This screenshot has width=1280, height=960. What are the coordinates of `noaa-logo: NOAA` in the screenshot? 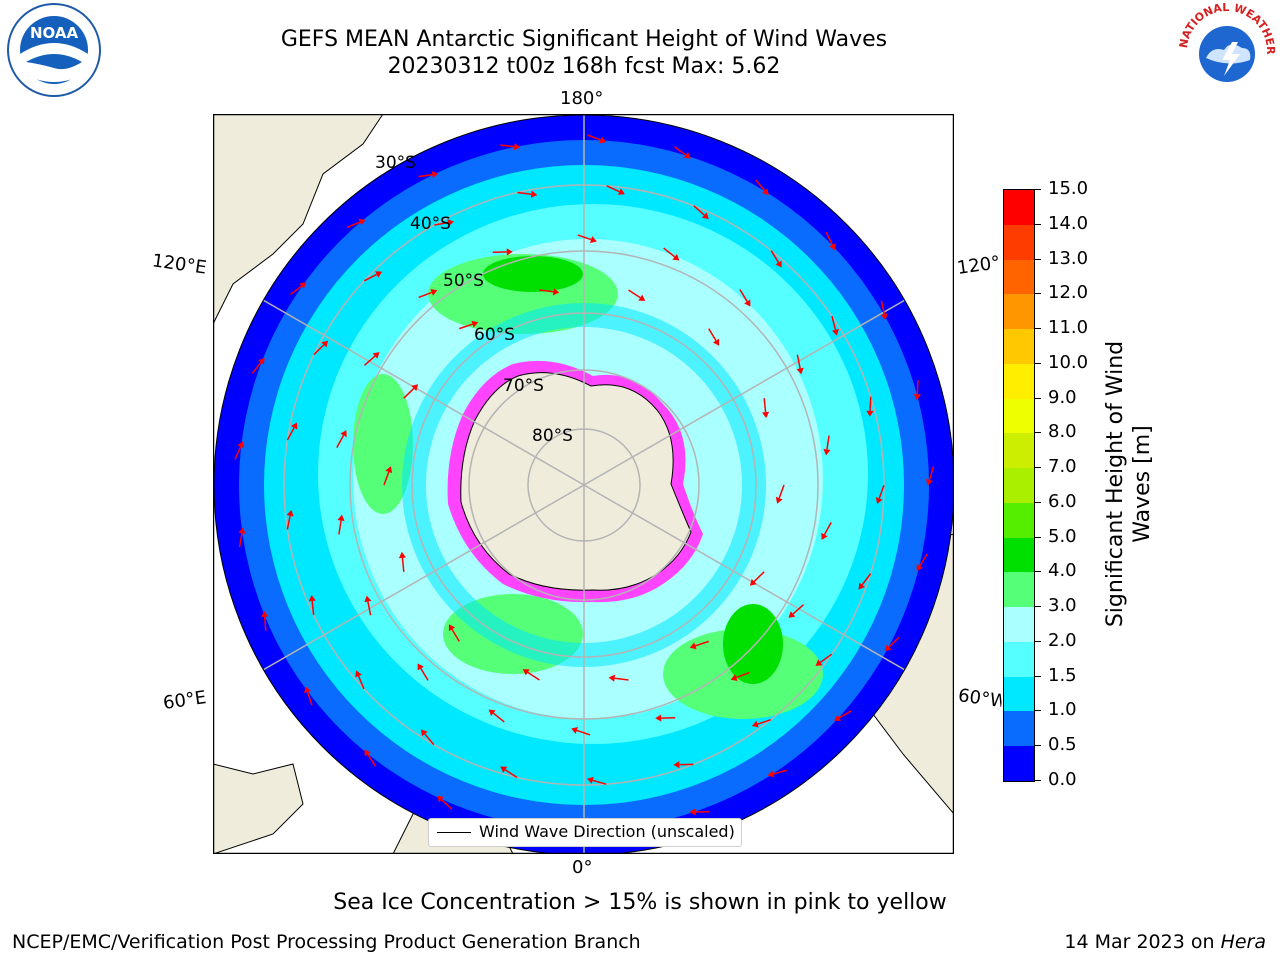 It's located at (54, 50).